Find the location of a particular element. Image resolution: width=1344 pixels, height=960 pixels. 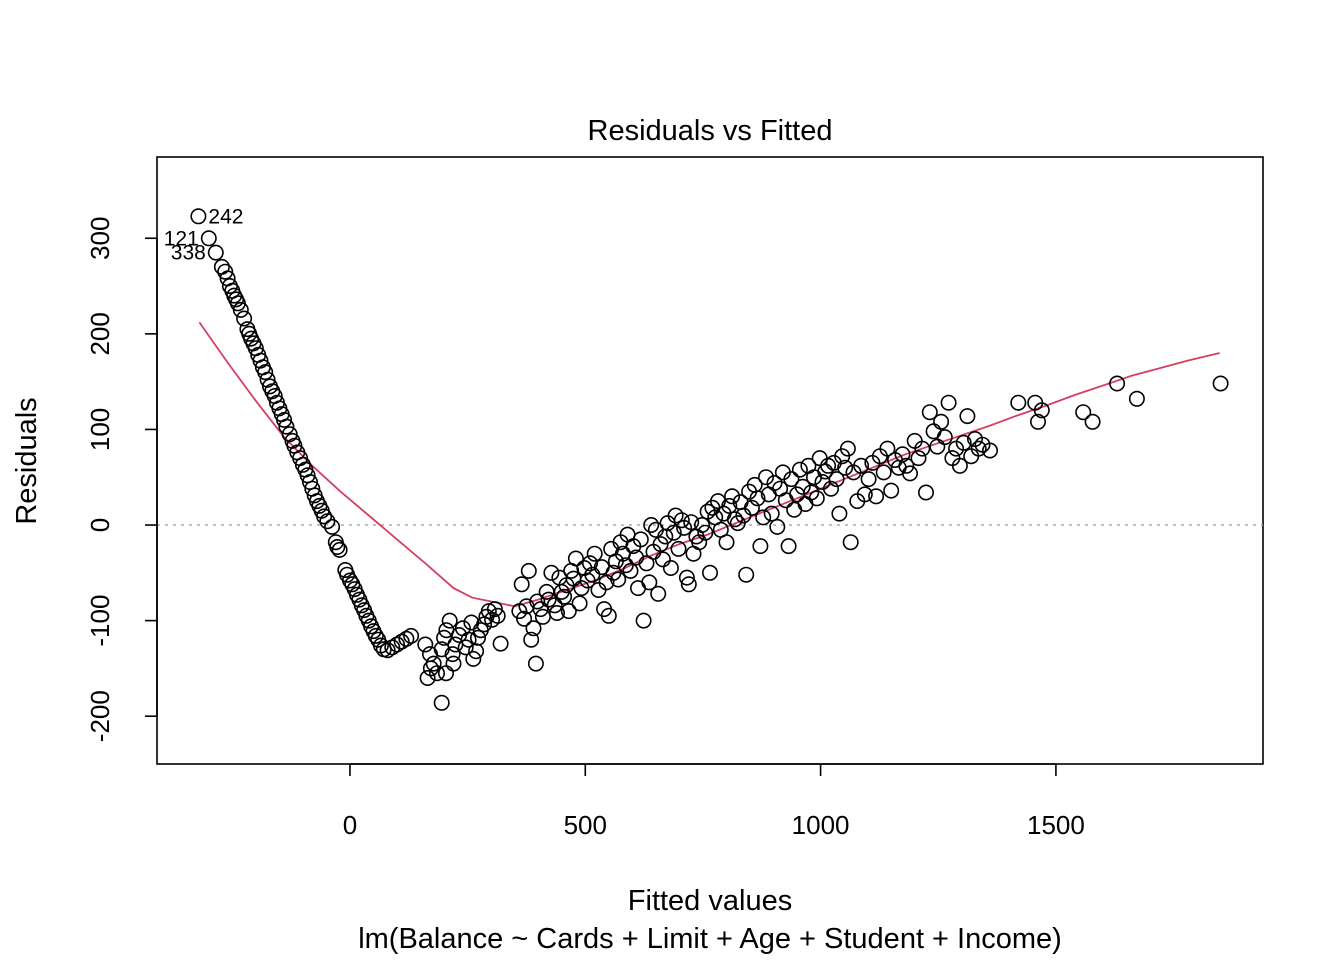

y-tick-label--200: -200 is located at coordinates (100, 716).